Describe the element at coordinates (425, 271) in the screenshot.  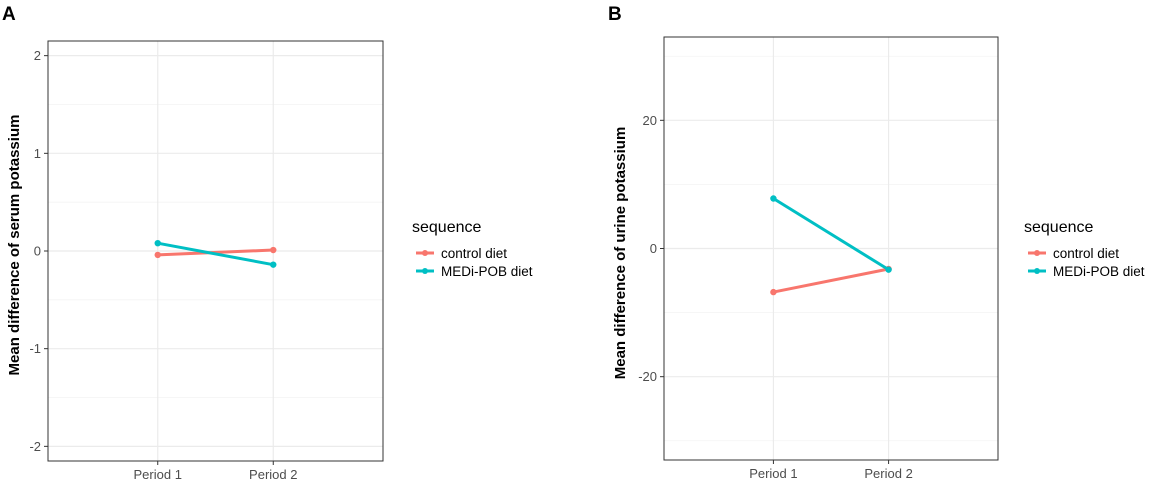
I see `legend-dot-medi-a` at that location.